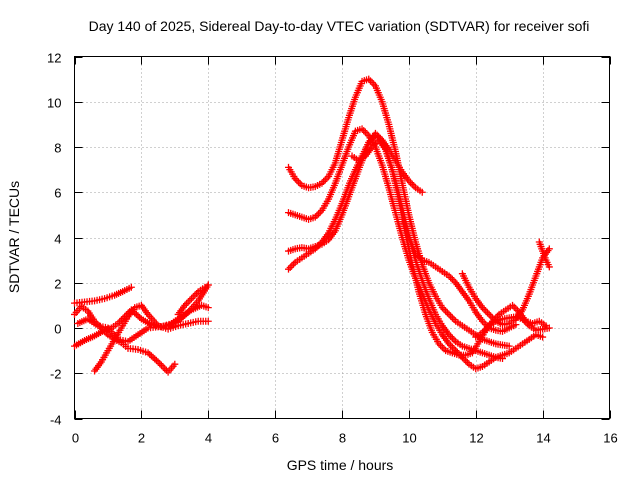 The width and height of the screenshot is (640, 480). I want to click on x-tick-label: 14, so click(543, 438).